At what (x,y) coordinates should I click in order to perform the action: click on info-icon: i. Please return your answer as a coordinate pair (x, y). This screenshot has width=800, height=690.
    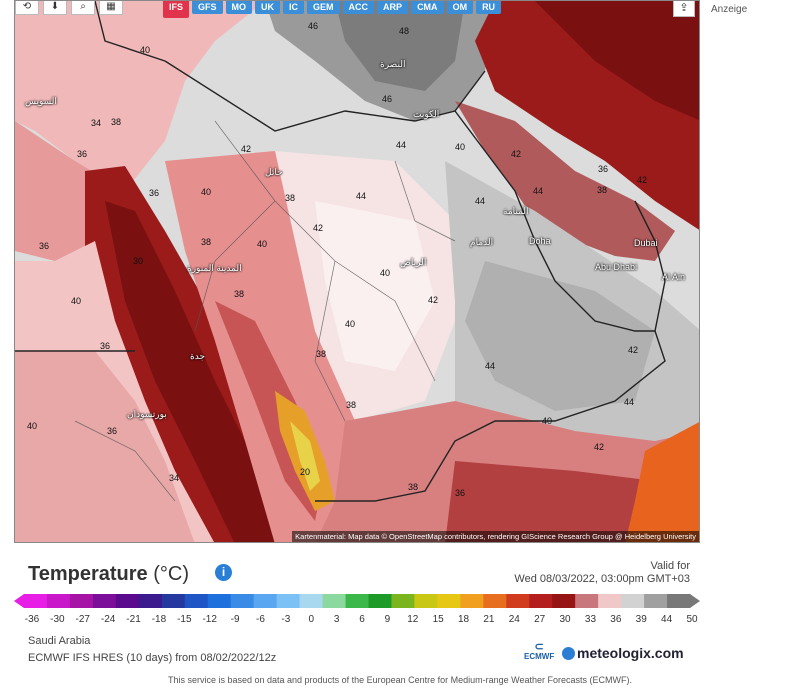
    Looking at the image, I should click on (223, 572).